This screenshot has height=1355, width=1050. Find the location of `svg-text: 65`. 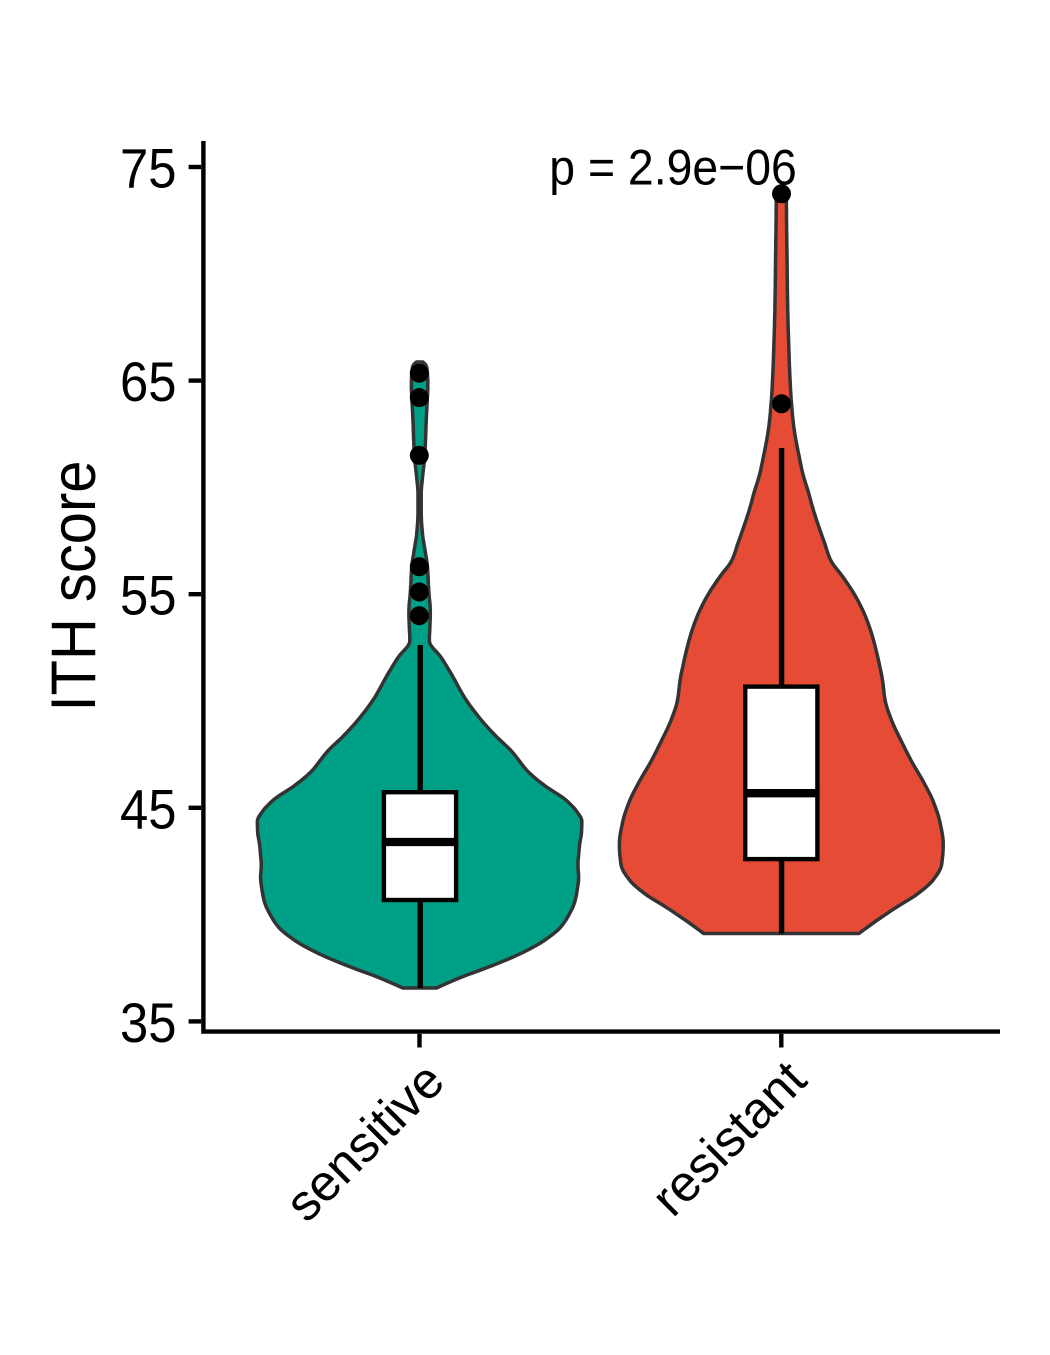

svg-text: 65 is located at coordinates (148, 382).